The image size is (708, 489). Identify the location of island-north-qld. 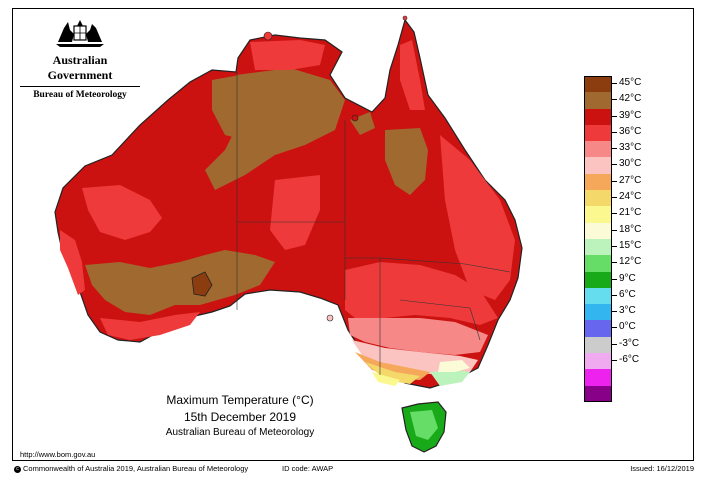
(405, 18).